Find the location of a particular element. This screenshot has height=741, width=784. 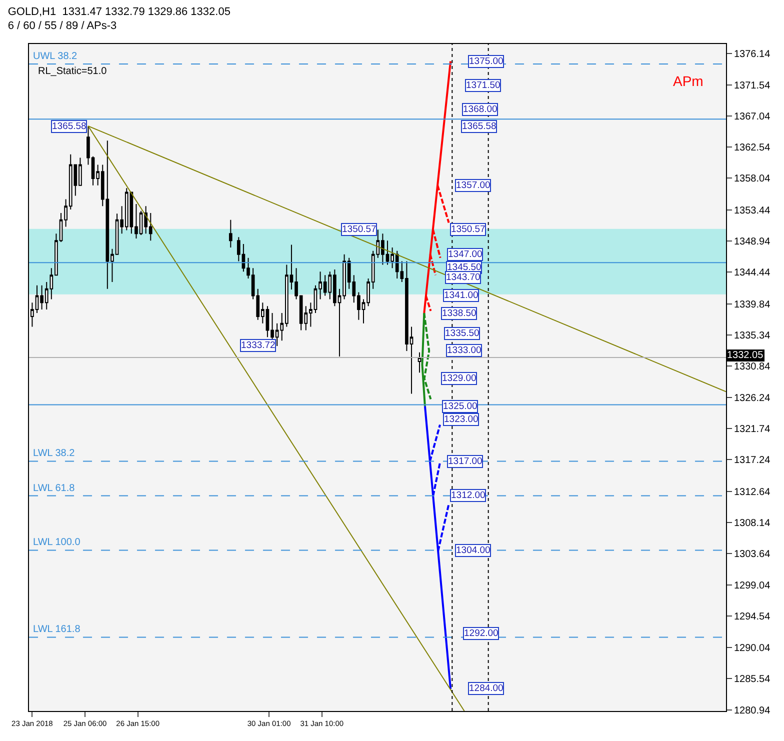

y-tick-label: 1299.04 is located at coordinates (752, 586).